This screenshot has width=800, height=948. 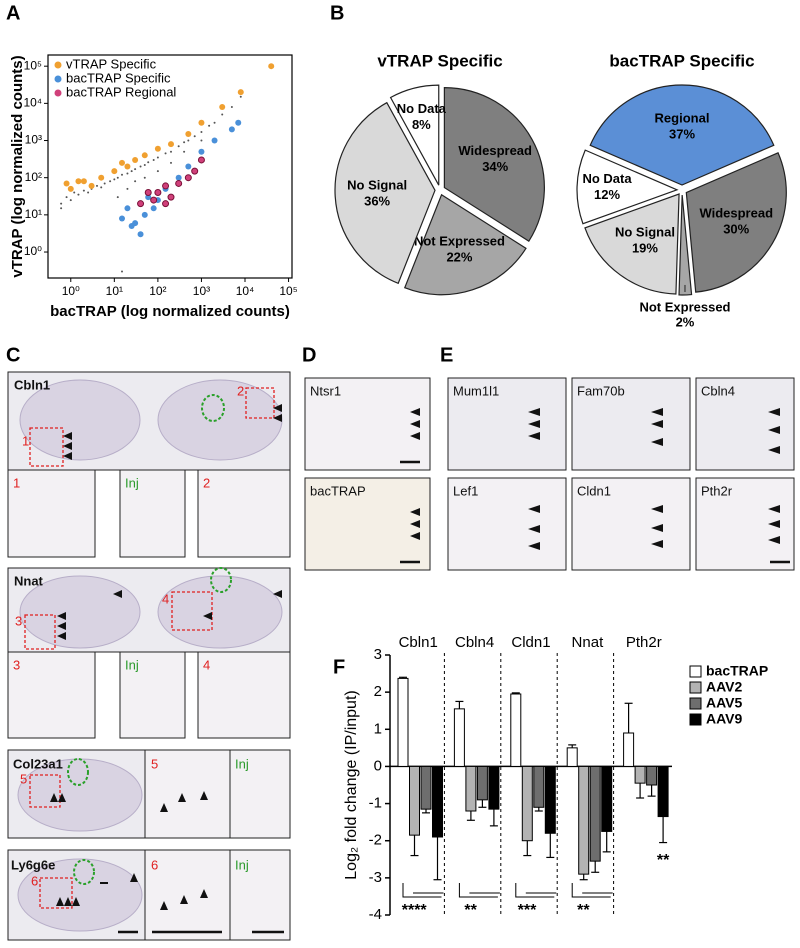 What do you see at coordinates (33, 140) in the screenshot?
I see `y-tick-label: 10³` at bounding box center [33, 140].